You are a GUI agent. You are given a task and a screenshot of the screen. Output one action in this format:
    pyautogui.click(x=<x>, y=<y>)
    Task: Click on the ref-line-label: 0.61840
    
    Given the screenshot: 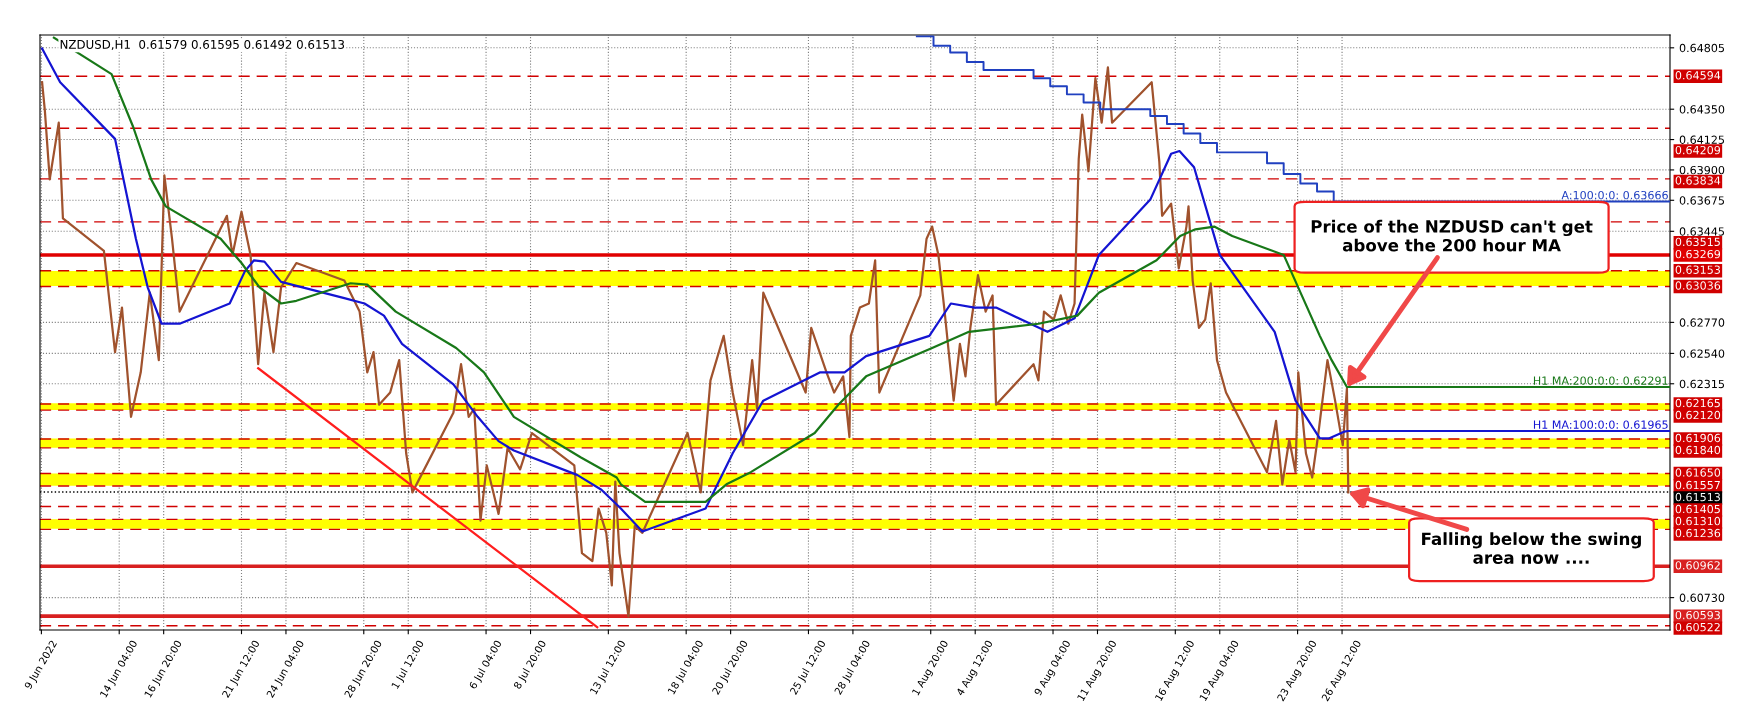 What is the action you would take?
    pyautogui.click(x=1698, y=450)
    